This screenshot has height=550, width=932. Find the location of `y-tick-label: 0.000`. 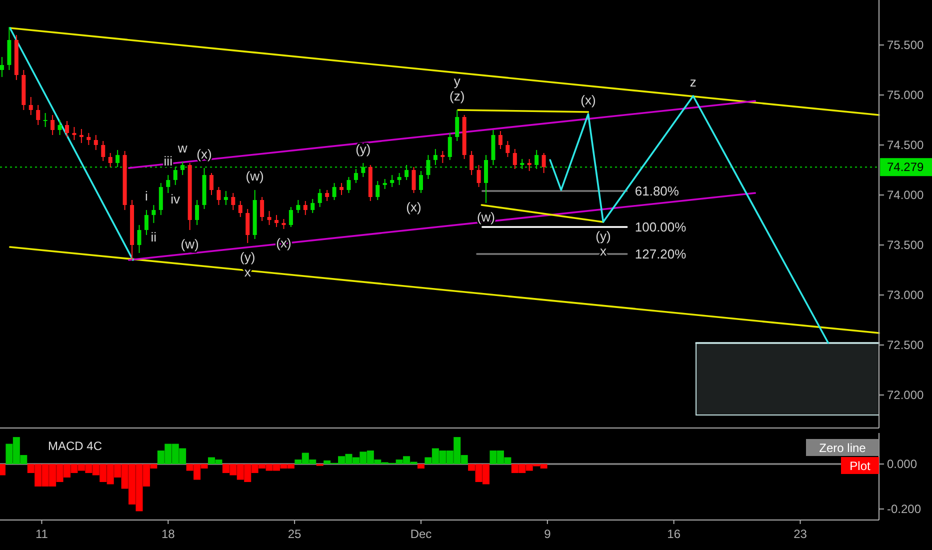

y-tick-label: 0.000 is located at coordinates (902, 464).